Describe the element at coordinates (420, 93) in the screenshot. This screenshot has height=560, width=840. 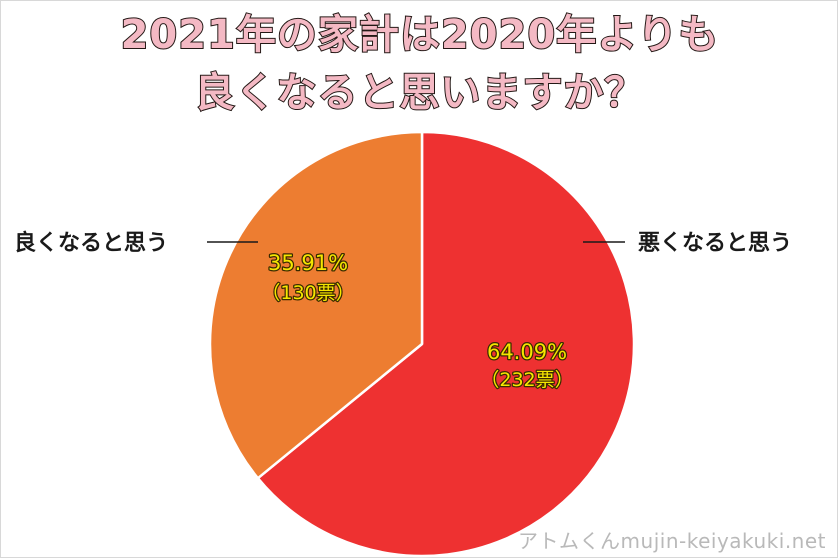
I see `chart-title-line-2: 良くなると思いますか？` at that location.